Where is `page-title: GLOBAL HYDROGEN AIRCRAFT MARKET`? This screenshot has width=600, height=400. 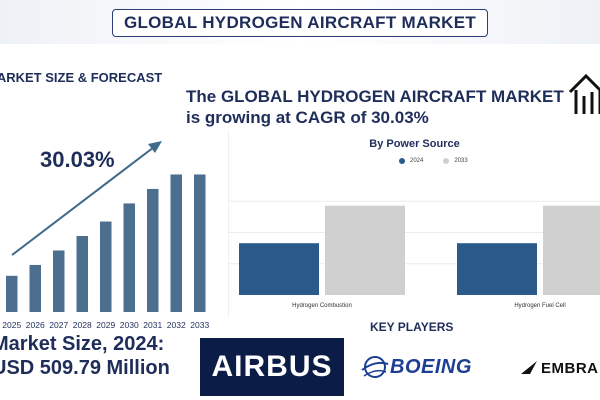 page-title: GLOBAL HYDROGEN AIRCRAFT MARKET is located at coordinates (300, 23).